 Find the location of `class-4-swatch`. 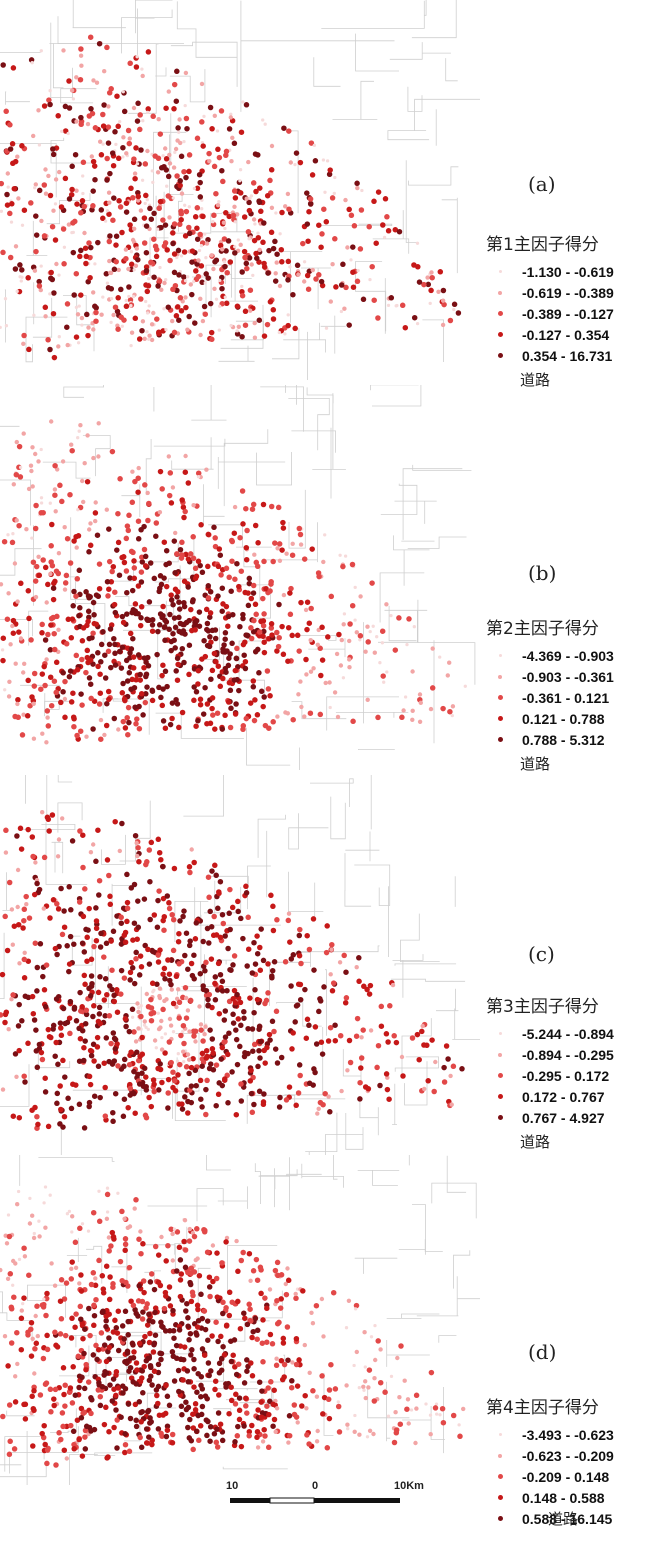

class-4-swatch is located at coordinates (500, 334).